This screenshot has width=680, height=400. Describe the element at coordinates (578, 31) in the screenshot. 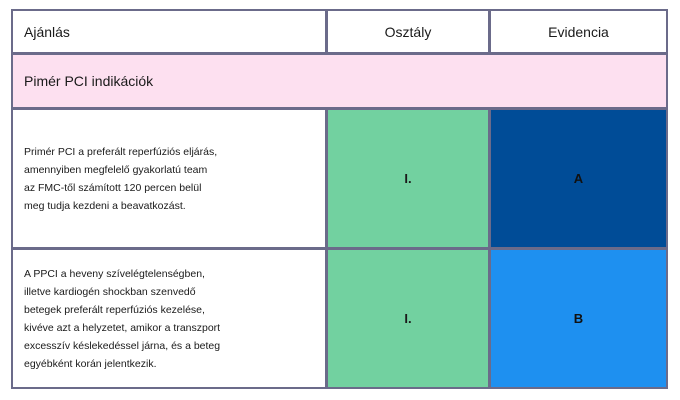

I see `header-evidence: Evidencia` at that location.